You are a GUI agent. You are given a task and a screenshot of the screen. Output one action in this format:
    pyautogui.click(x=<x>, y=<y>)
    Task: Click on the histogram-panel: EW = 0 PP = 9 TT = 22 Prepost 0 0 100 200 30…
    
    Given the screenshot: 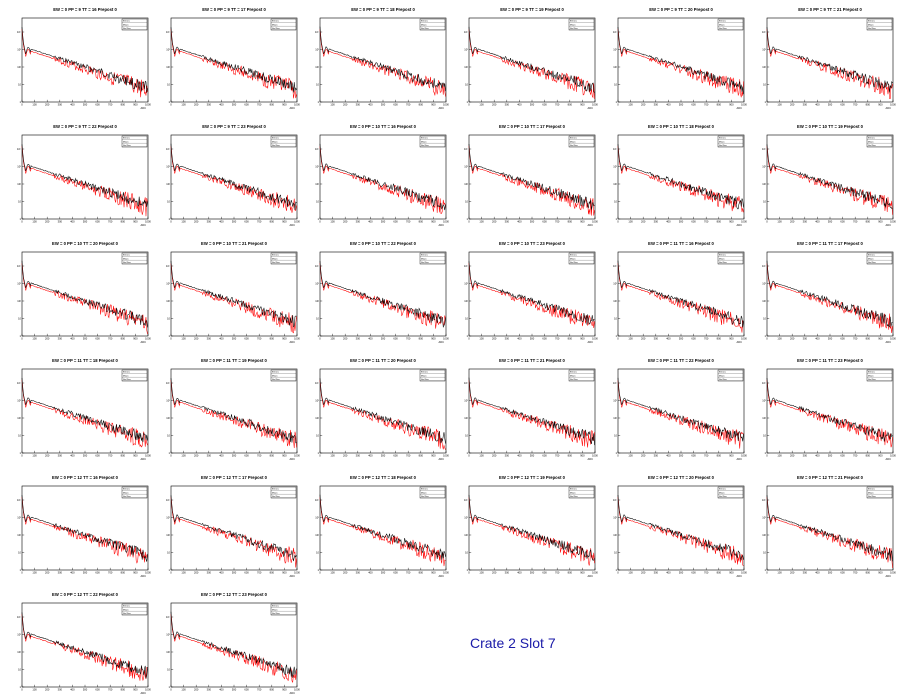 What is the action you would take?
    pyautogui.click(x=85, y=177)
    